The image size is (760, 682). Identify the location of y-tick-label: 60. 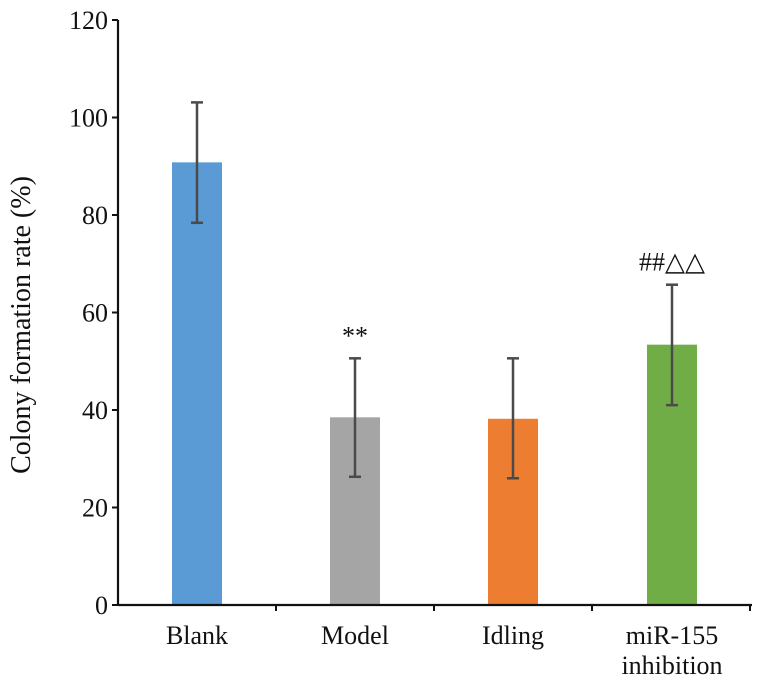
(95, 313).